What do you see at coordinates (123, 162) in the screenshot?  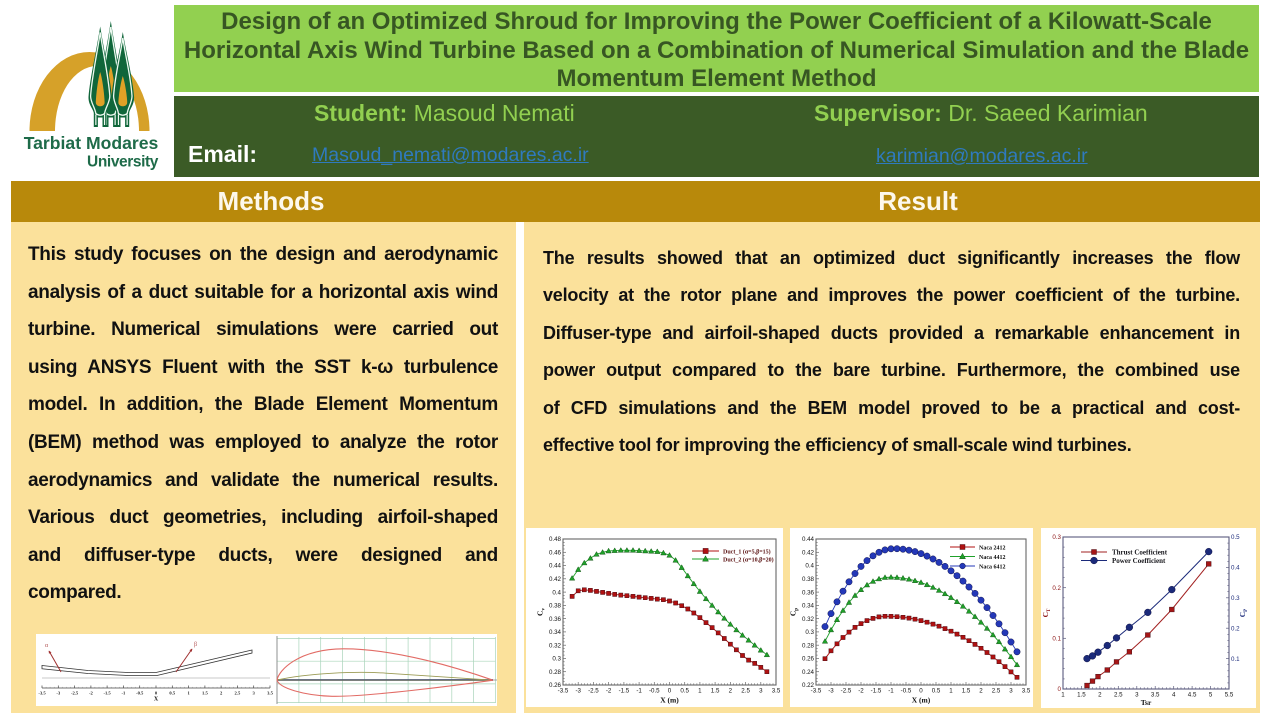 I see `svg-text: University` at bounding box center [123, 162].